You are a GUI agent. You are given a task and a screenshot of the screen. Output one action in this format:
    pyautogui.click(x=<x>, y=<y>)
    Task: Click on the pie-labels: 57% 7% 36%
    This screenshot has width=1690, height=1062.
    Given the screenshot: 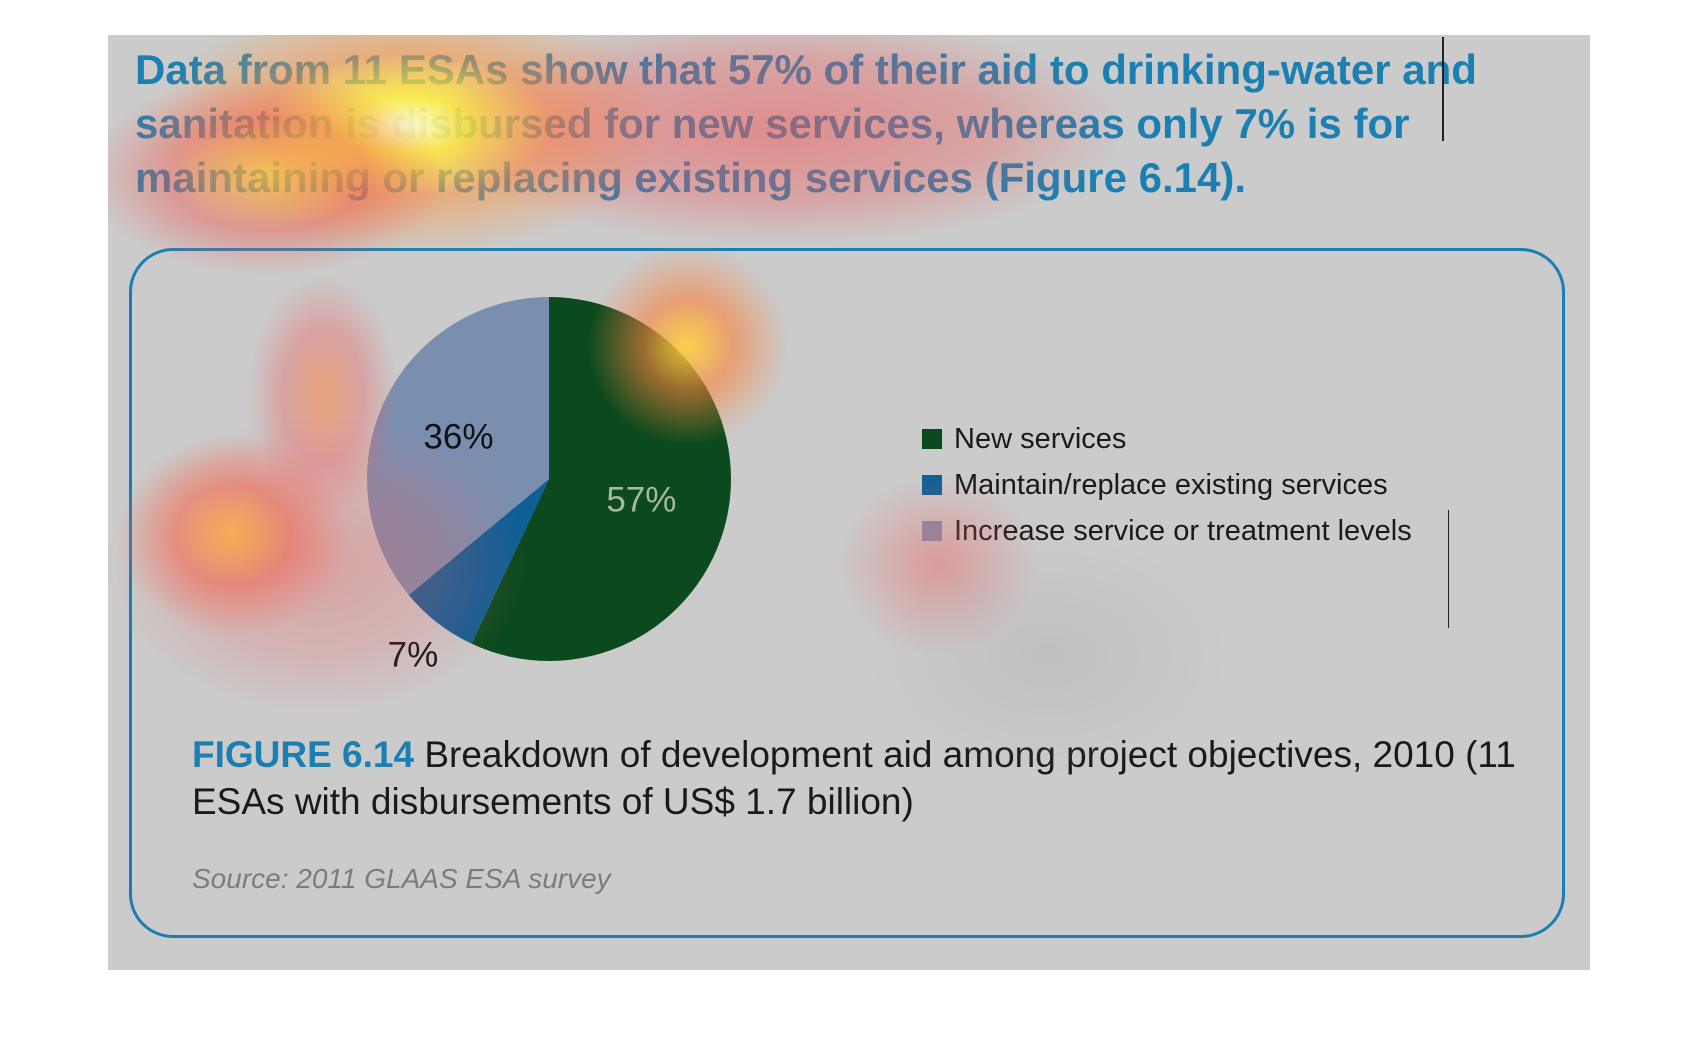 What is the action you would take?
    pyautogui.click(x=532, y=545)
    